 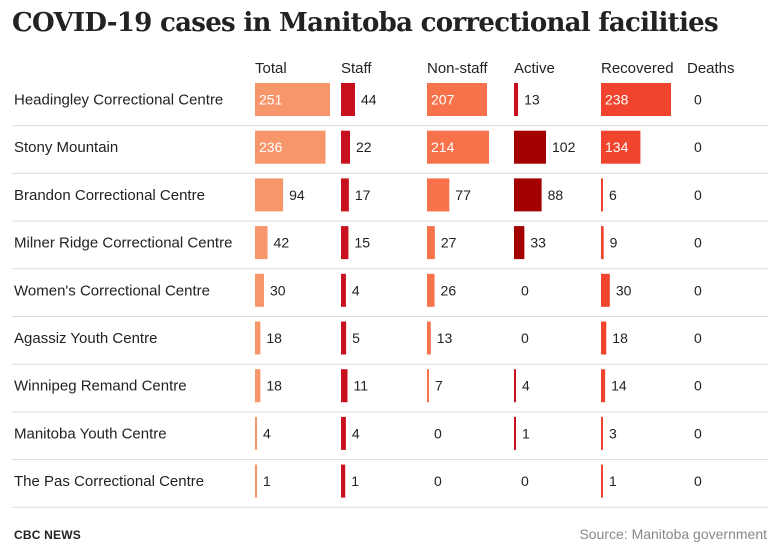 What do you see at coordinates (636, 99) in the screenshot?
I see `bar-recovered-headingley-correctional-centre` at bounding box center [636, 99].